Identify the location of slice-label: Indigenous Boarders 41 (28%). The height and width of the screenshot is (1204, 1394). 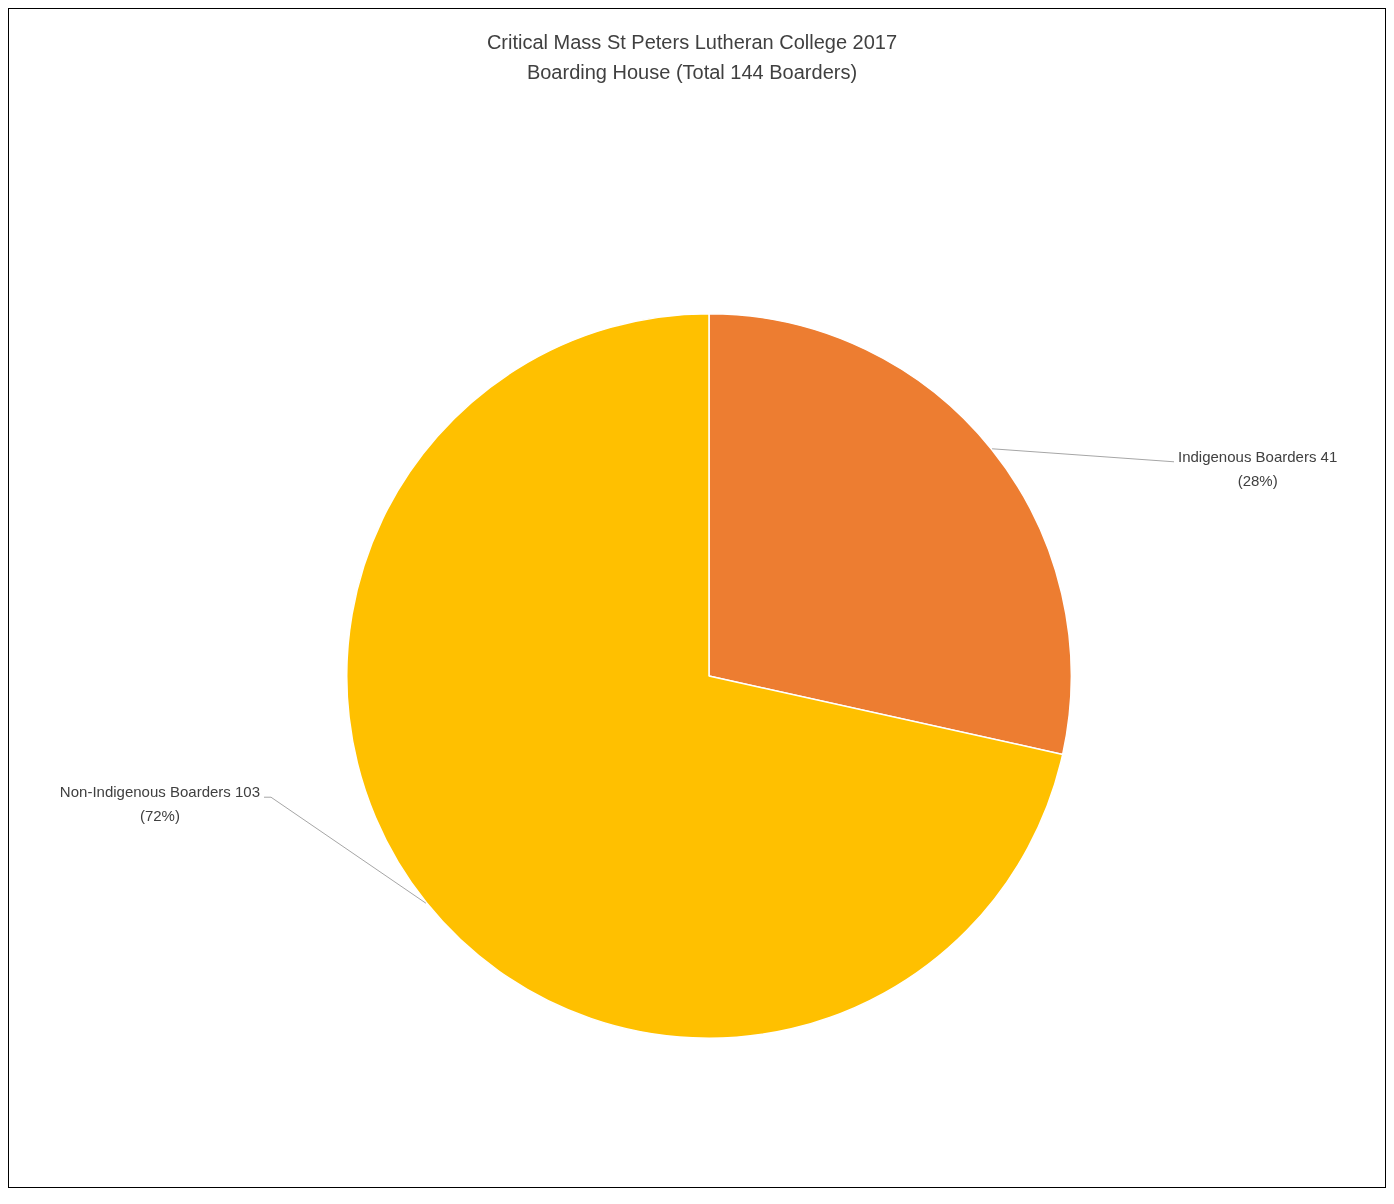
(1258, 468).